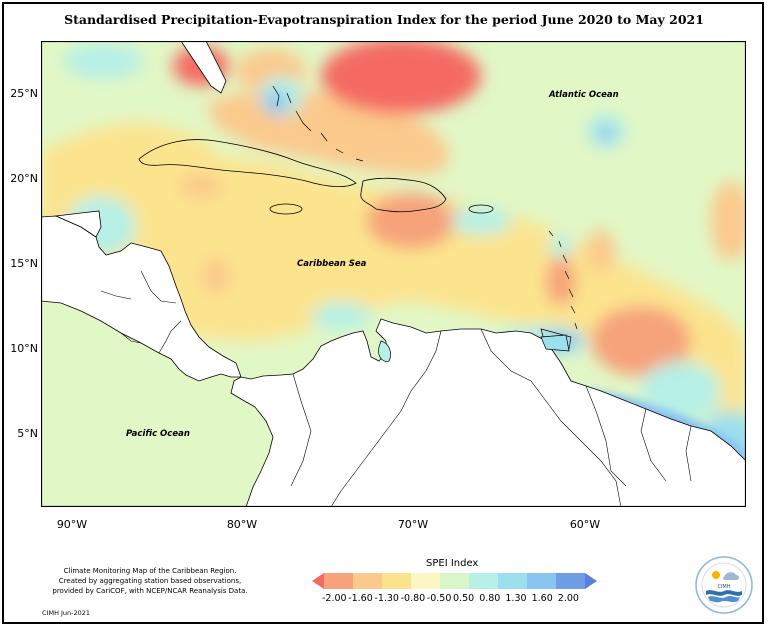 This screenshot has width=768, height=628. What do you see at coordinates (27, 433) in the screenshot?
I see `y-tick-5n: 5°N` at bounding box center [27, 433].